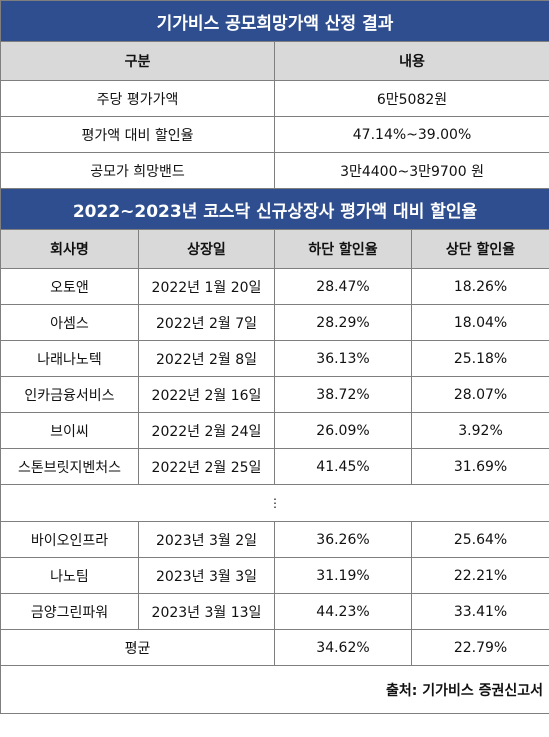 This screenshot has width=549, height=737. What do you see at coordinates (274, 689) in the screenshot?
I see `source-note: 출처: 기가비스 증권신고서` at bounding box center [274, 689].